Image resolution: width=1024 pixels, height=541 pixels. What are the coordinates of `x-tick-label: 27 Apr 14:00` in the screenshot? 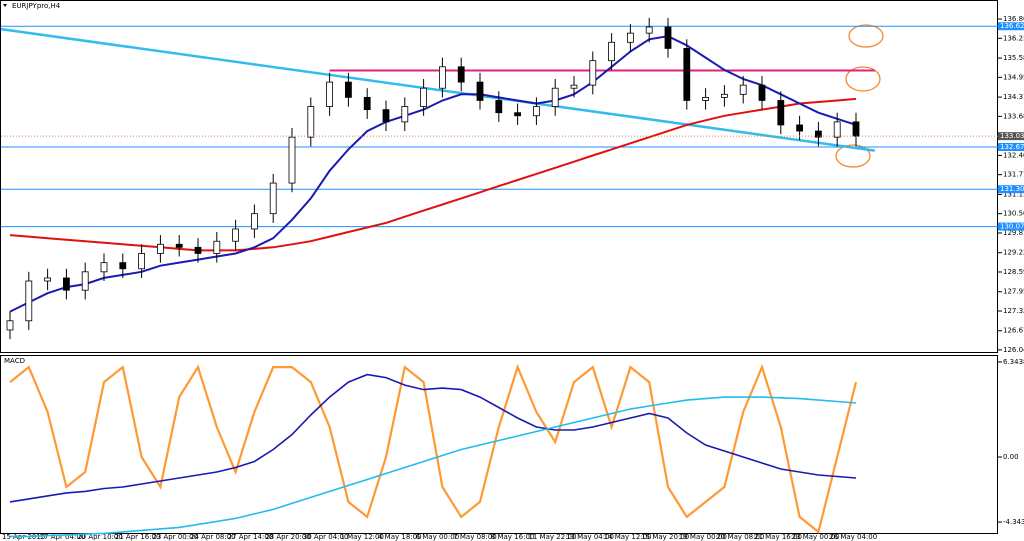 It's located at (251, 537).